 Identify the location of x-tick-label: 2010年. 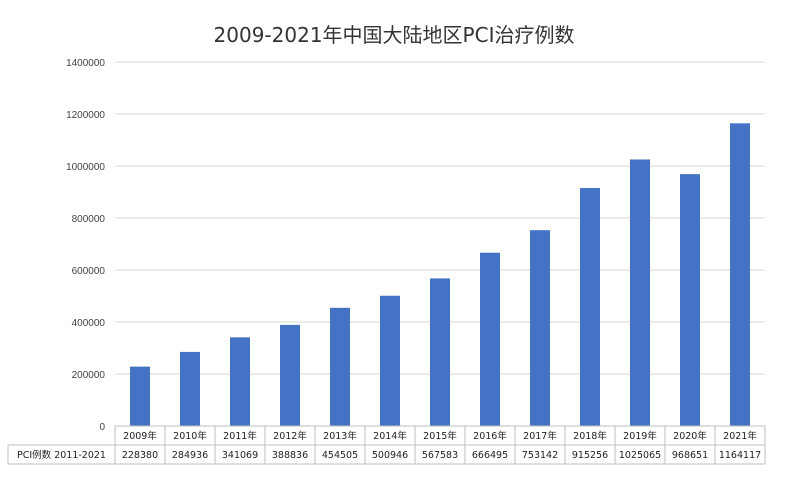
(190, 436).